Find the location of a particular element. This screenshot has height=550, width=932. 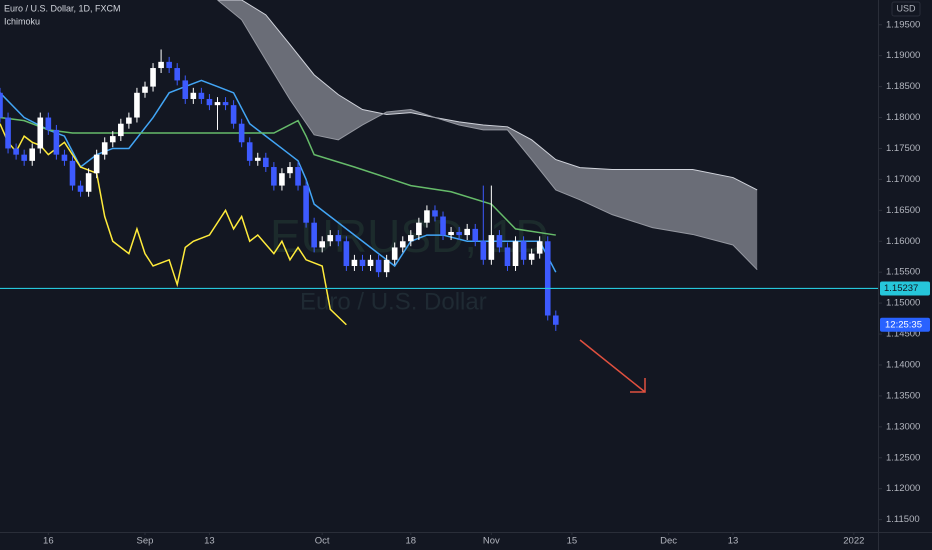

x-tick-label: 16 is located at coordinates (48, 541).